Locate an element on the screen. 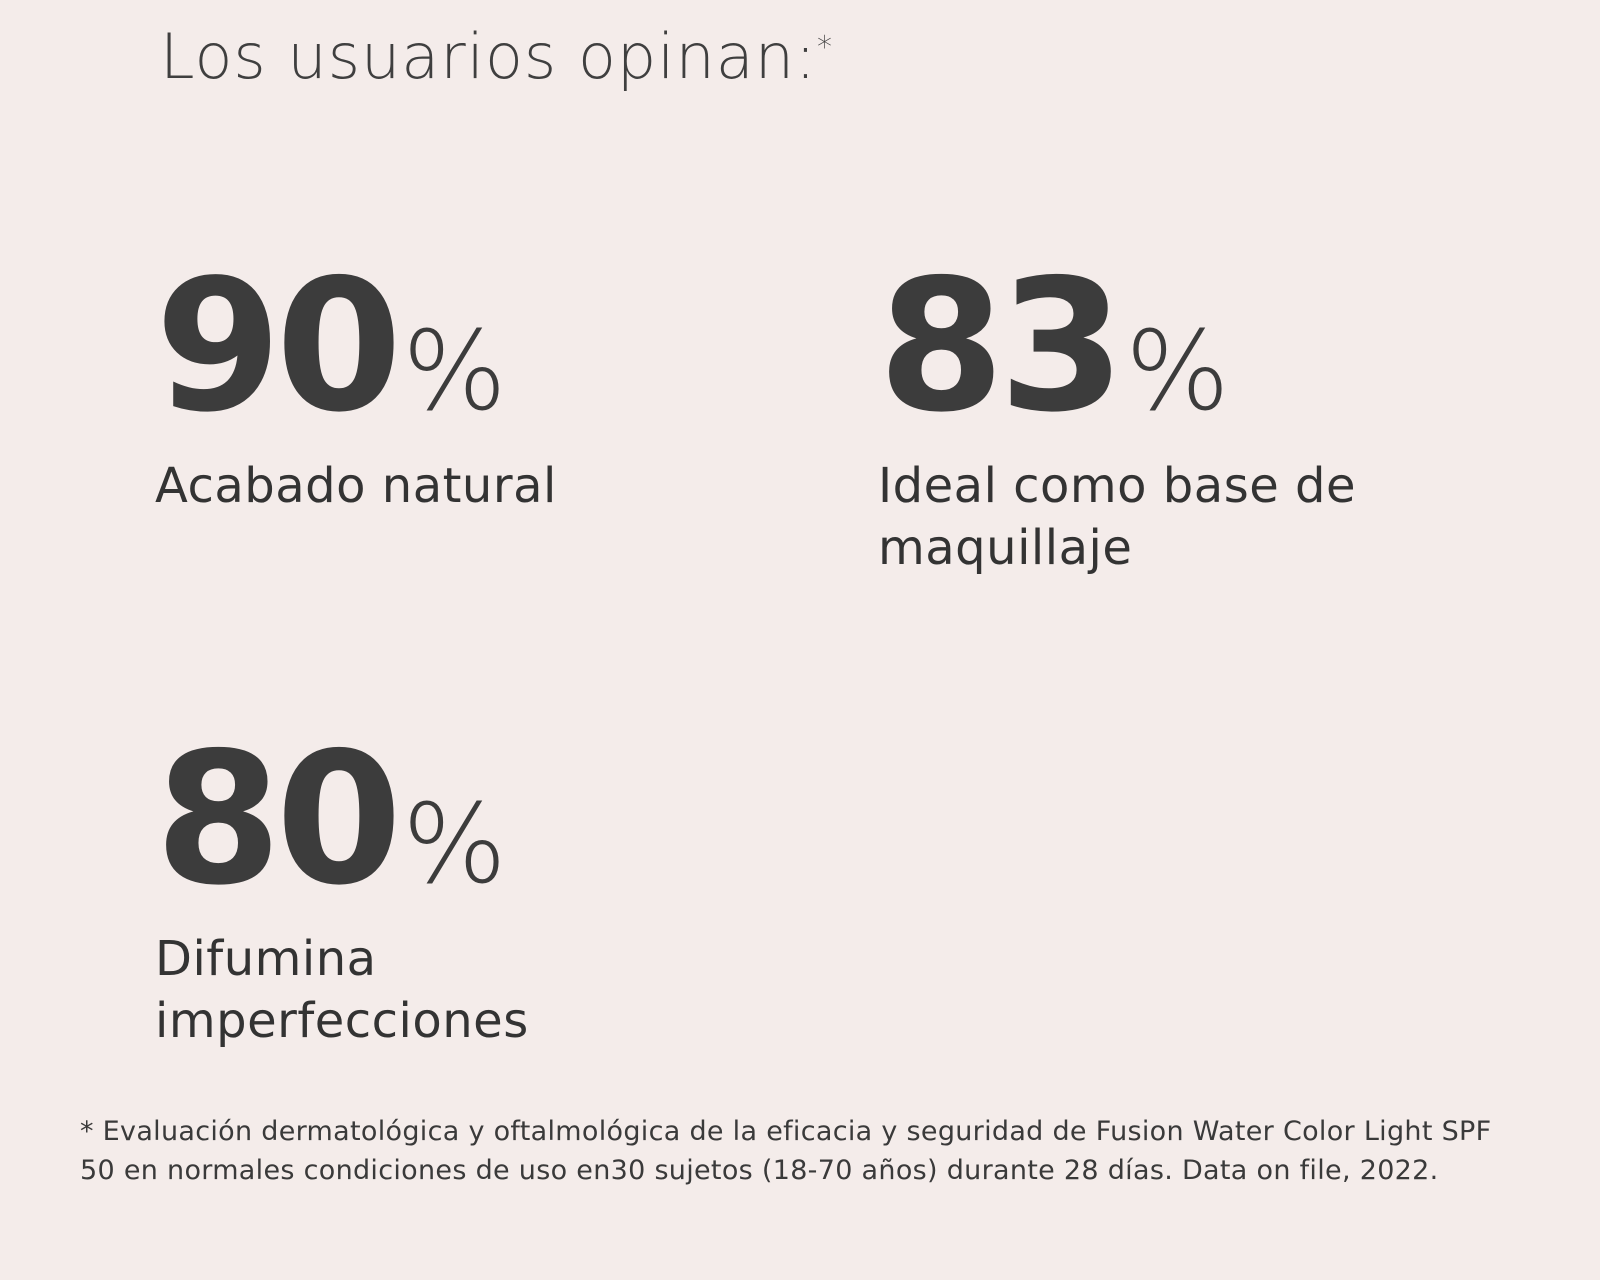 The image size is (1600, 1280). stat-makeup-base: 83 % Ideal como base de maquillaje is located at coordinates (1158, 417).